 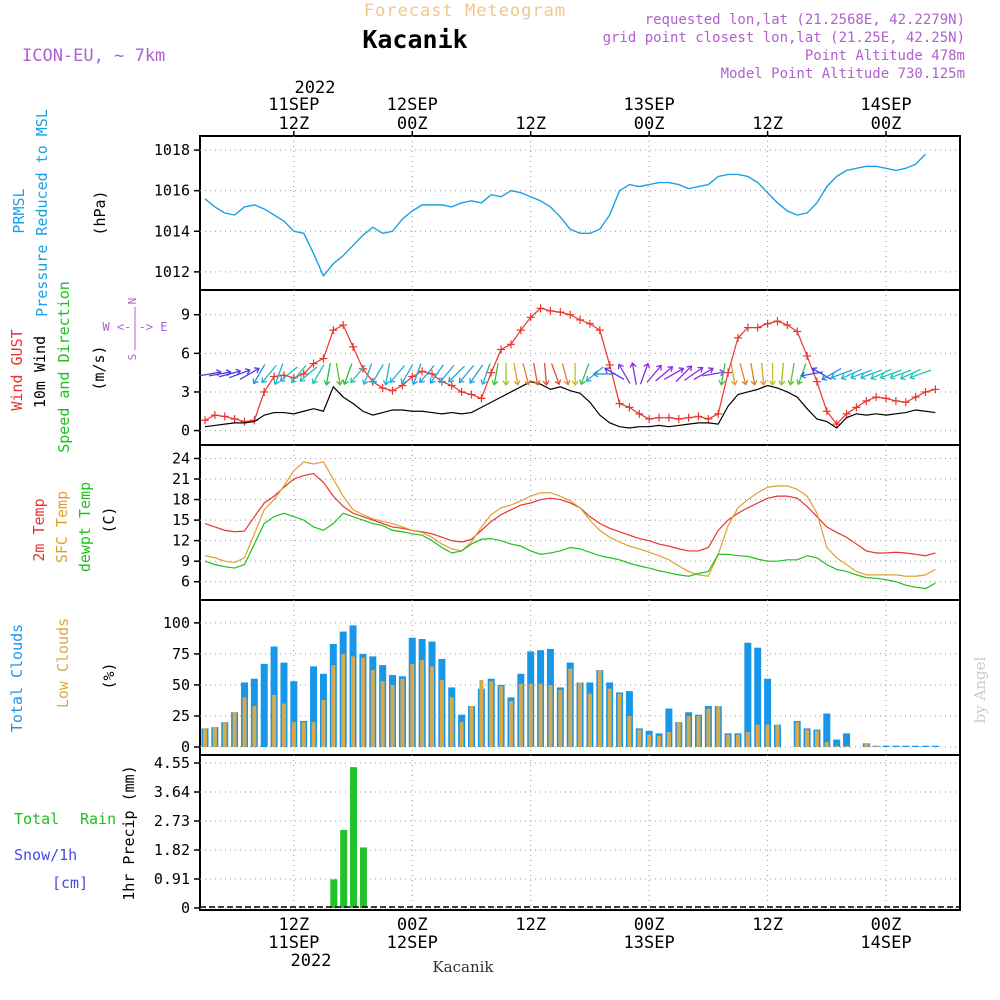 I want to click on y-tick-label: 0, so click(x=185, y=747).